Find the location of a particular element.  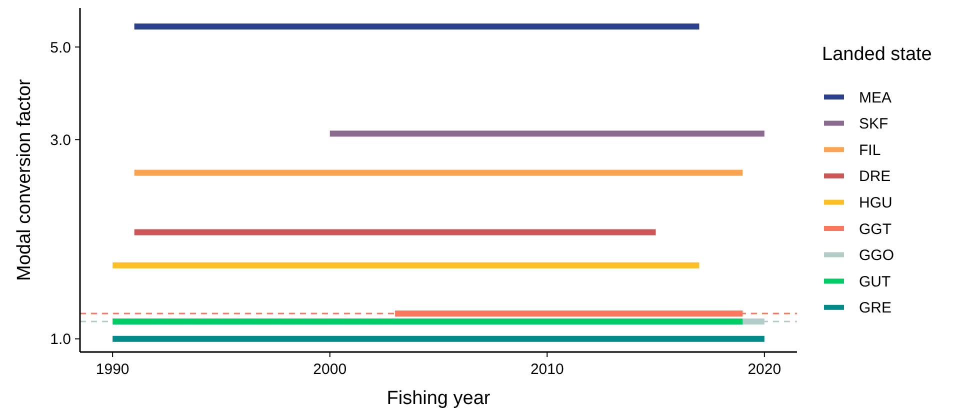

legend-label: GUT is located at coordinates (875, 281).